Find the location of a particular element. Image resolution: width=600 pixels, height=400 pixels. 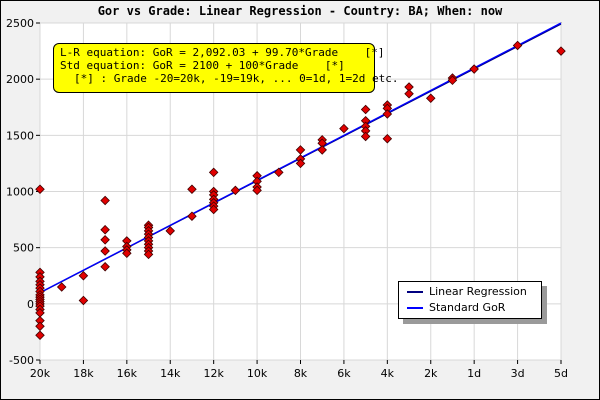

x-tick-label: 3d is located at coordinates (518, 373).